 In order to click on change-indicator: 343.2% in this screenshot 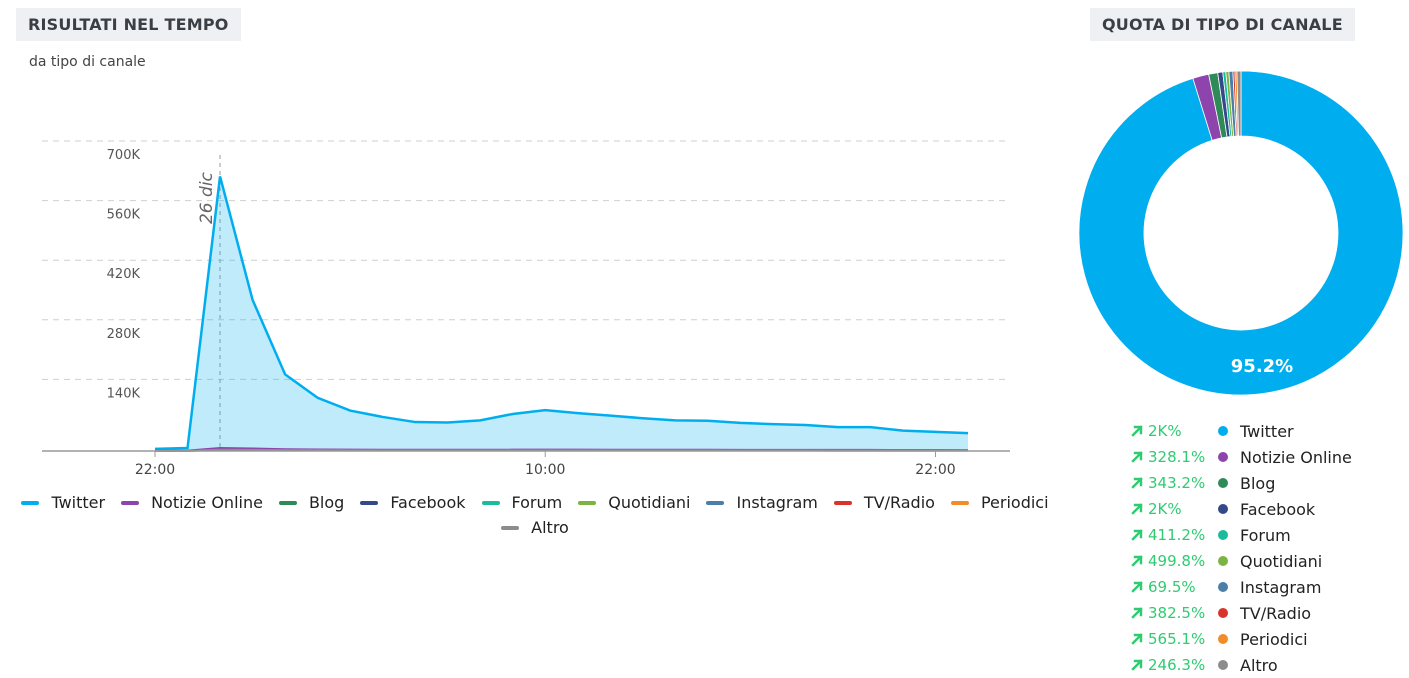, I will do `click(1174, 483)`.